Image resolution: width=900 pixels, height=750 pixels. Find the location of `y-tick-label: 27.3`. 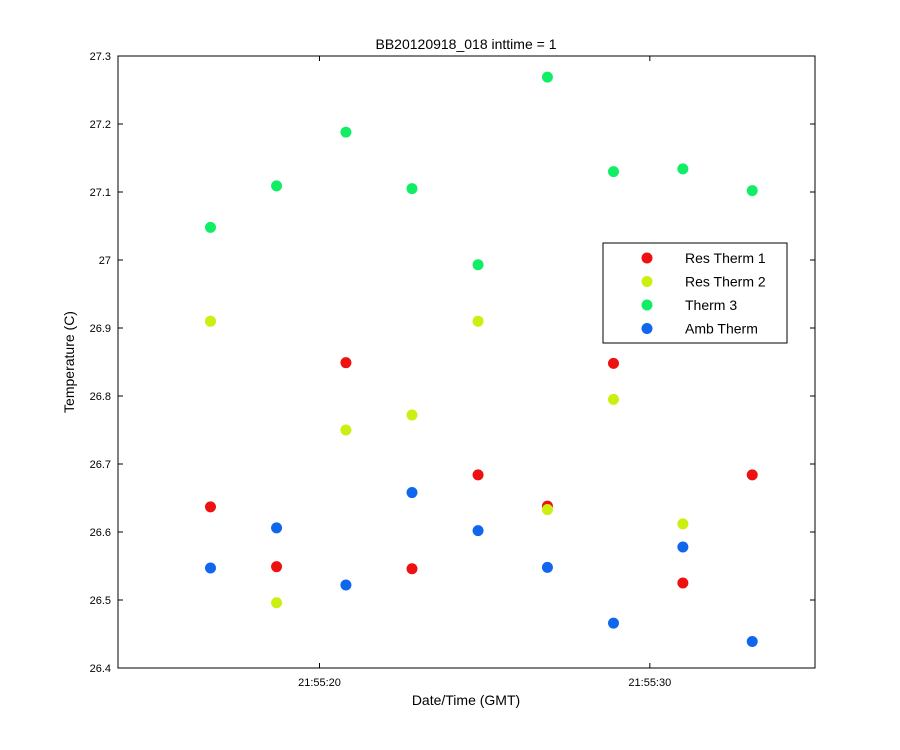

y-tick-label: 27.3 is located at coordinates (100, 57).